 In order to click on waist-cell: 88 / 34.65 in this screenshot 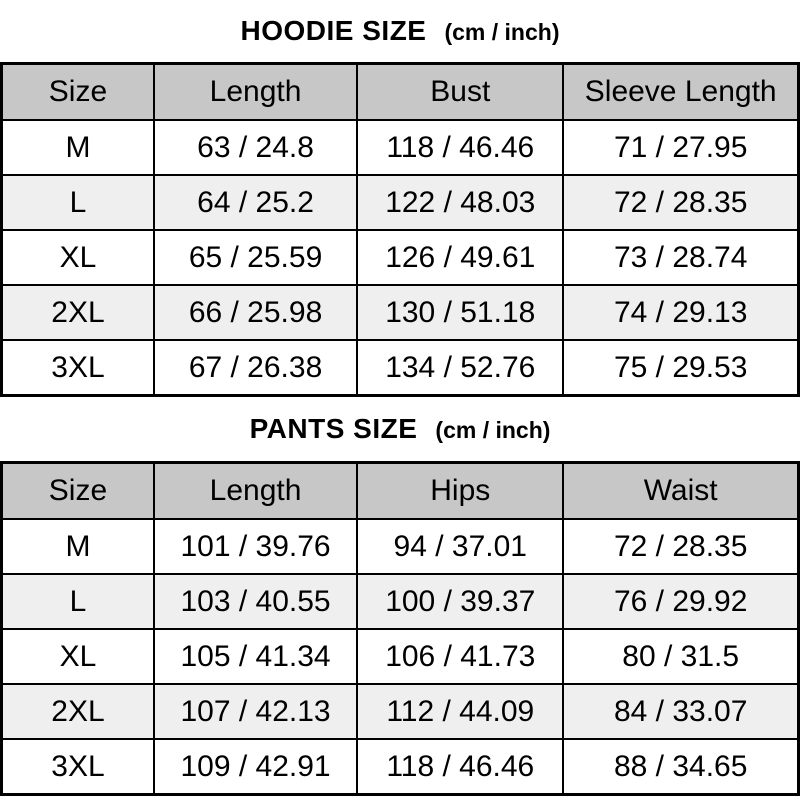, I will do `click(681, 767)`.